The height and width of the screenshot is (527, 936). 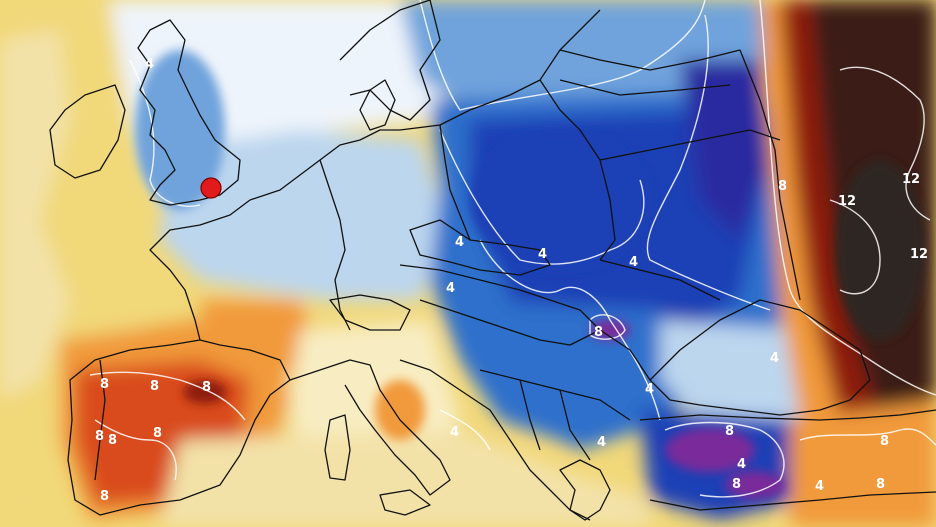 I want to click on london-marker, so click(x=211, y=188).